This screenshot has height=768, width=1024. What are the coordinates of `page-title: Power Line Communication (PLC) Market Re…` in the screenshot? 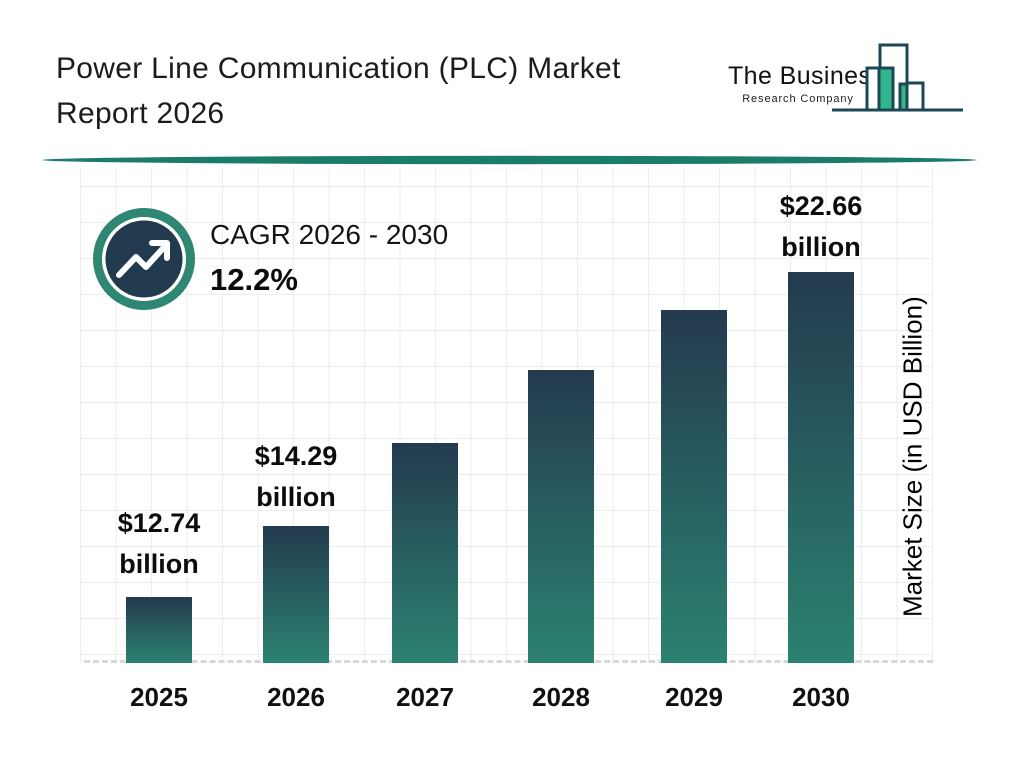 It's located at (396, 91).